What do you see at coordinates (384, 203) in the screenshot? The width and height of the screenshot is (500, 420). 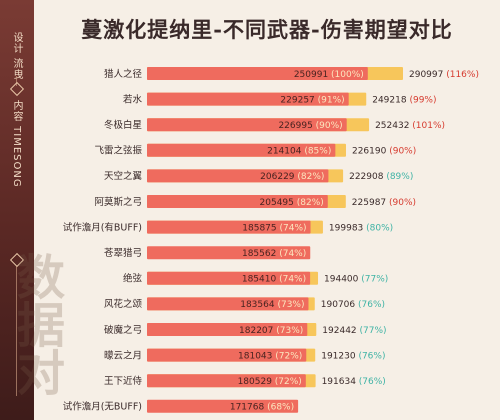 I see `secondary-value-label: 225987 (90%)` at bounding box center [384, 203].